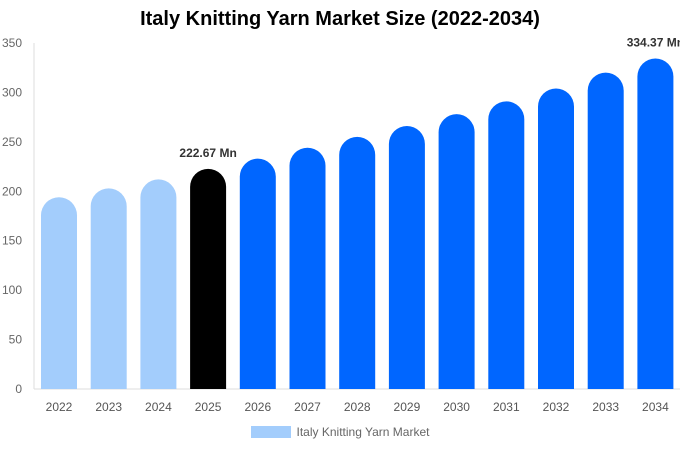 This screenshot has width=680, height=450. What do you see at coordinates (12, 92) in the screenshot?
I see `y-tick-label: 300` at bounding box center [12, 92].